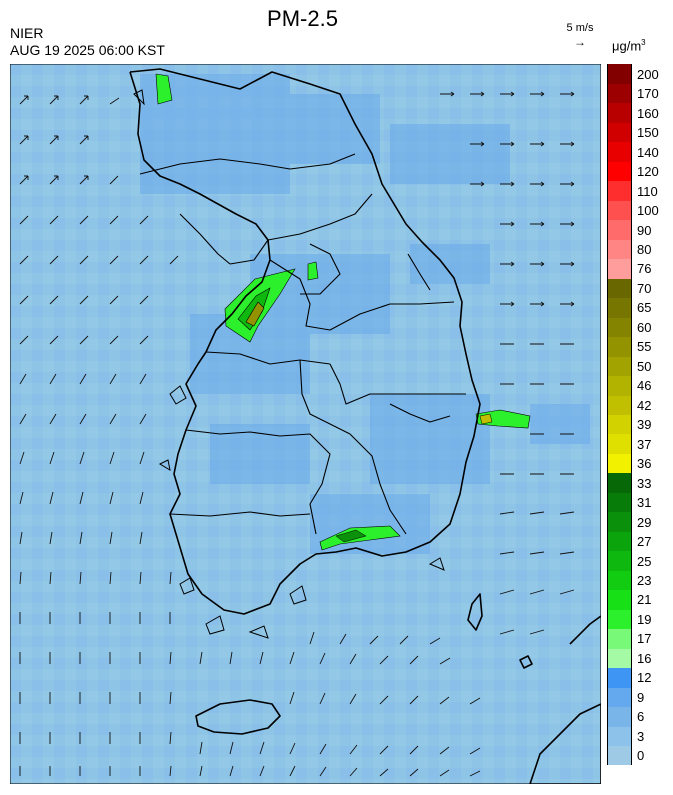 The image size is (673, 795). I want to click on unit-label: μg/m3, so click(629, 45).